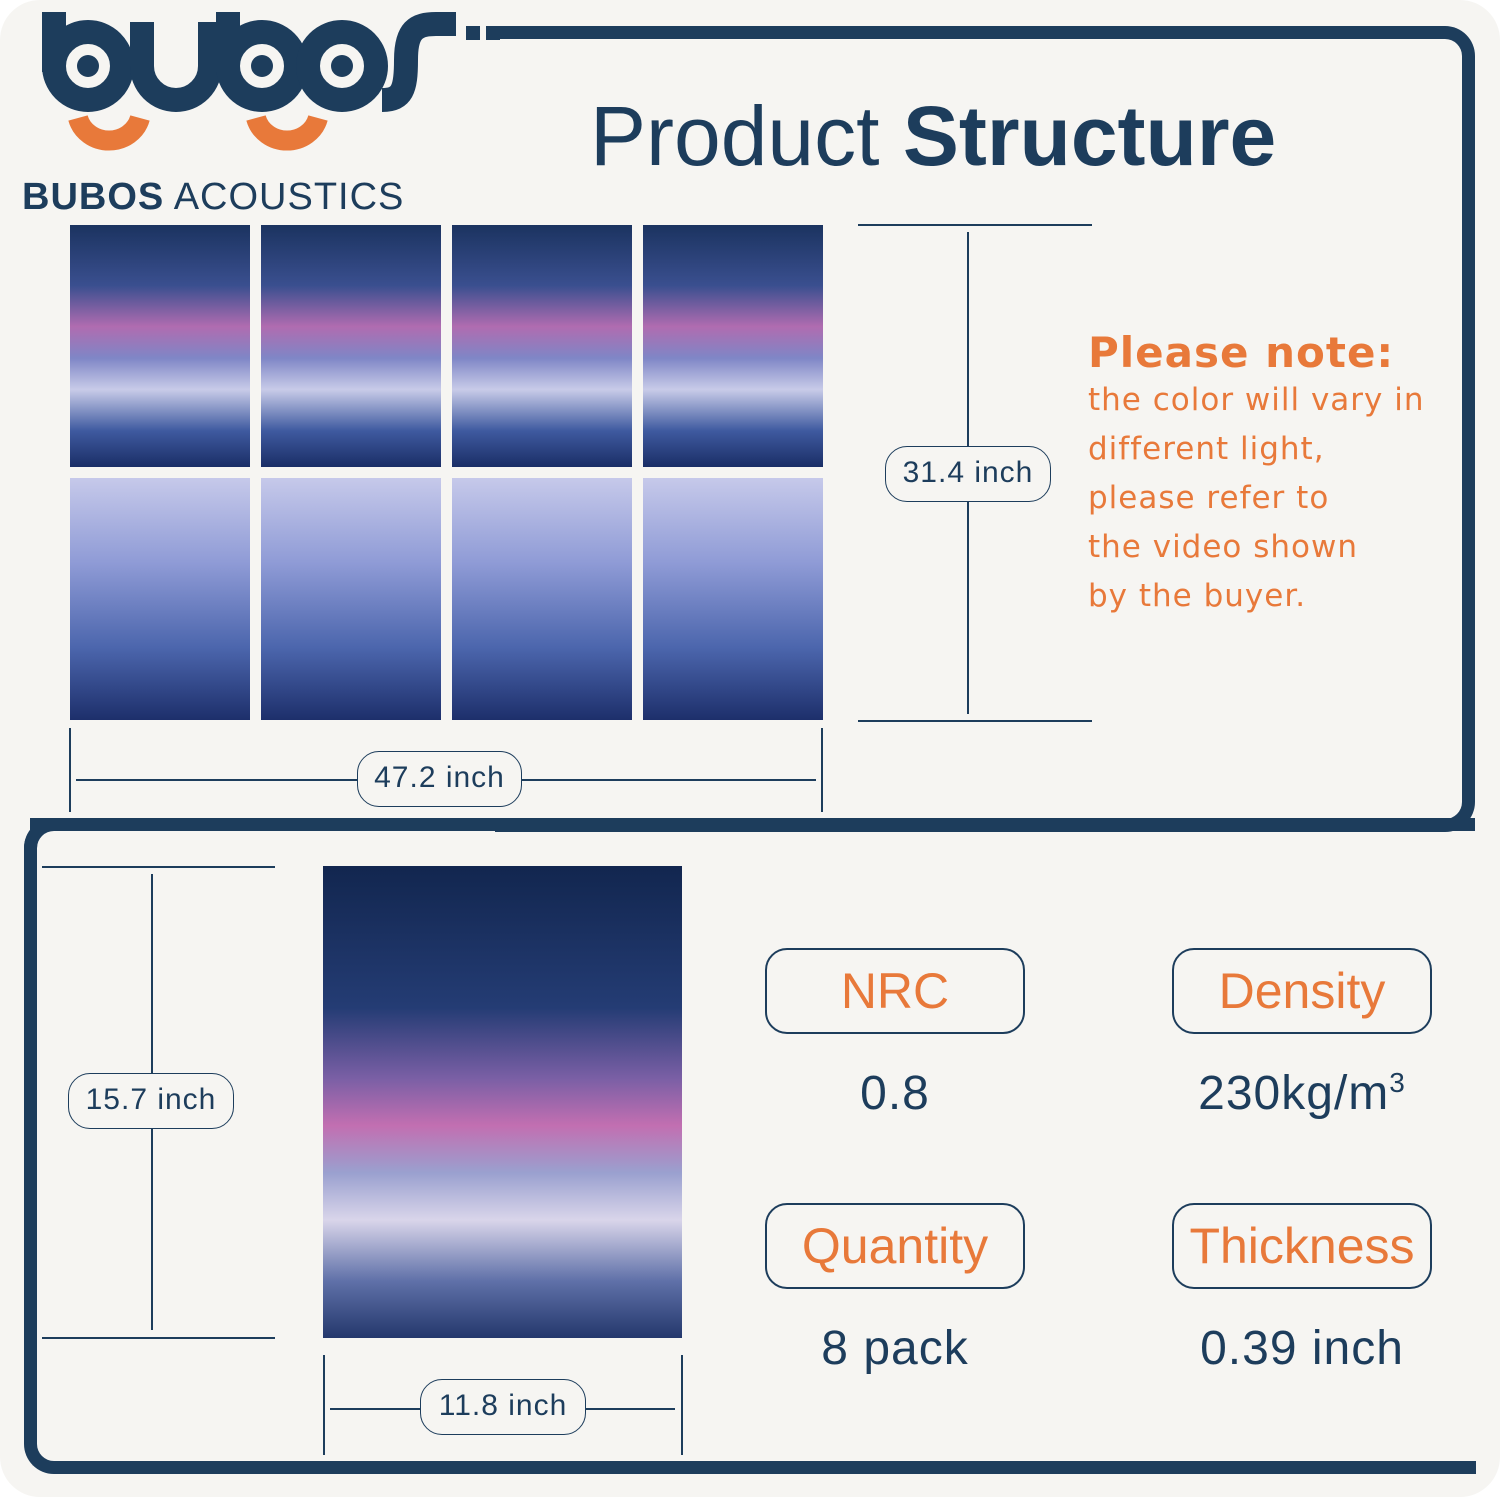 The height and width of the screenshot is (1497, 1500). I want to click on brand-name: BUBOS ACOUSTICS, so click(213, 197).